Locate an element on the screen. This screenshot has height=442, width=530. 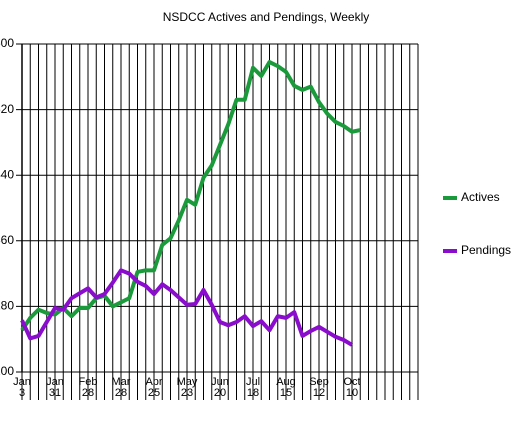
x-tick-label: Apr 25 is located at coordinates (154, 387).